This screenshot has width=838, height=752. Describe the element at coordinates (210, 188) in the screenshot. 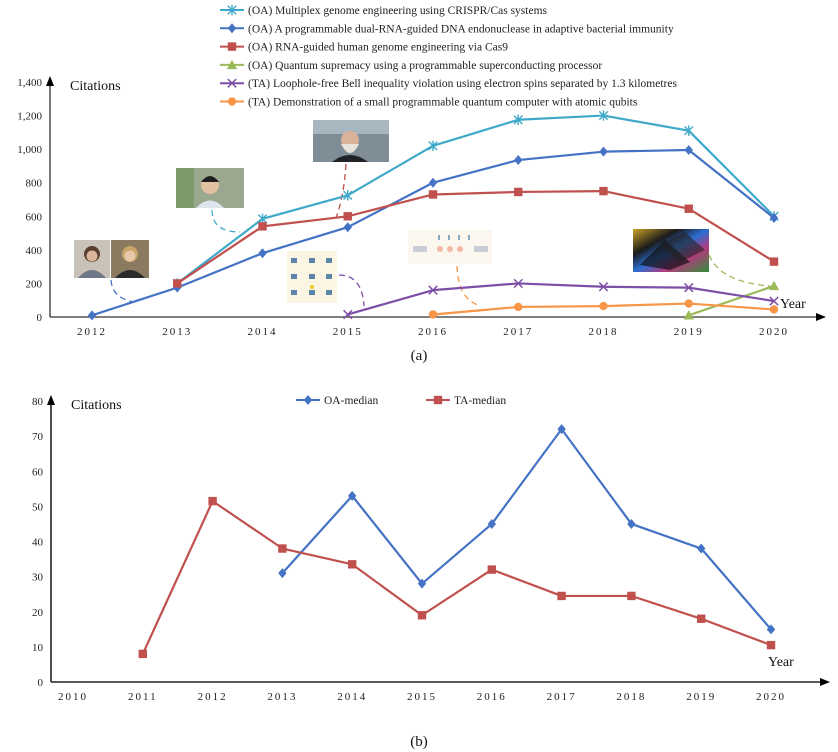

I see `photo-zhang` at that location.